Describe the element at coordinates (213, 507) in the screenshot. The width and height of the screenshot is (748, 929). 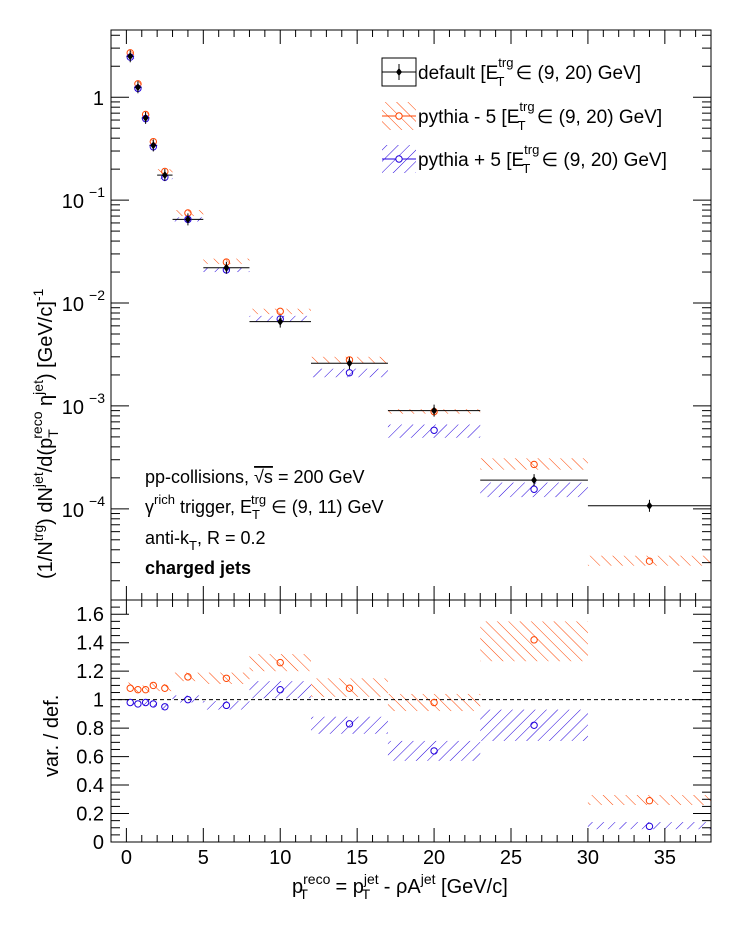
I see `annotation-part: trigger, E` at that location.